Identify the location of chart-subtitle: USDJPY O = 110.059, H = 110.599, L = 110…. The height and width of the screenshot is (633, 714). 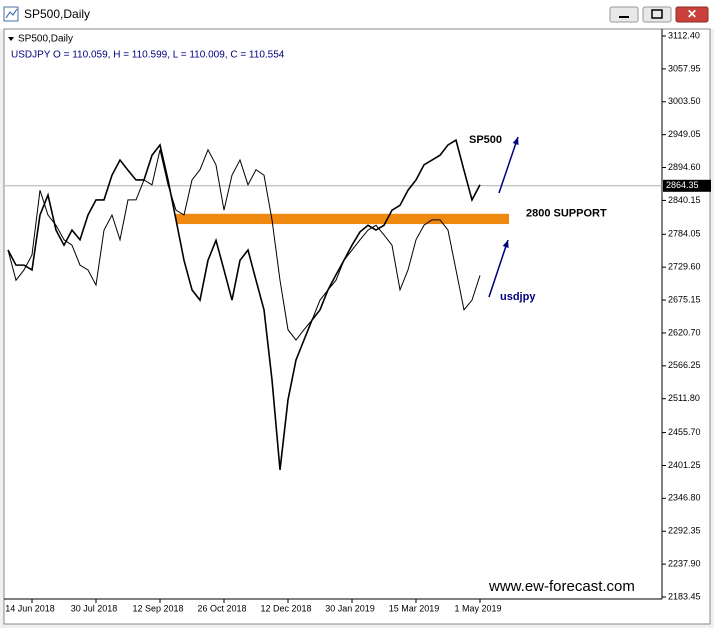
(148, 55).